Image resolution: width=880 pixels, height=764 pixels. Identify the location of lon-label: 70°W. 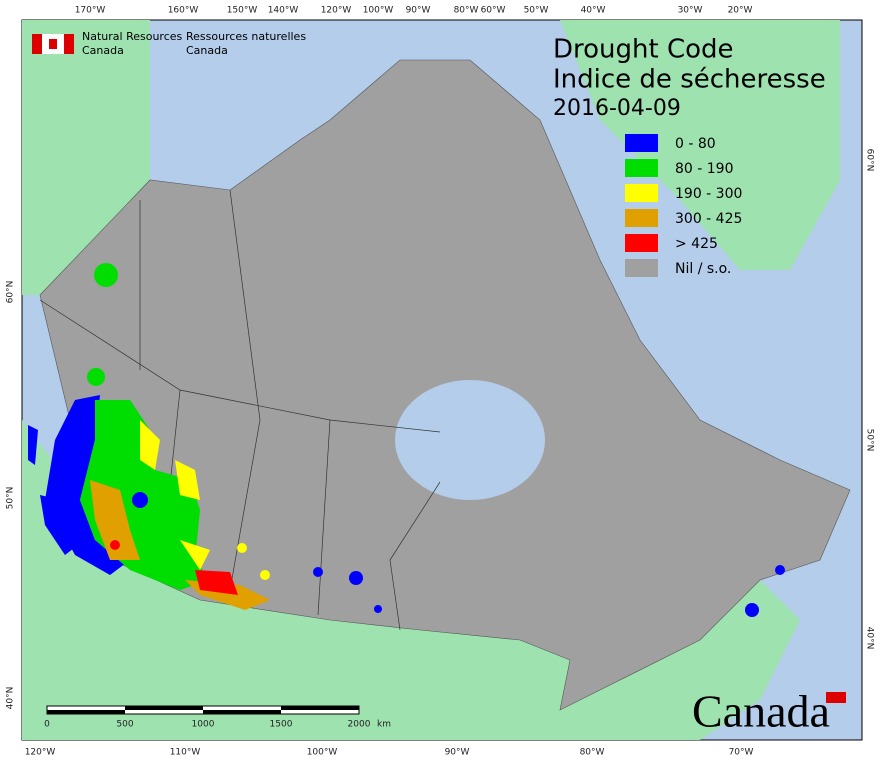
(741, 753).